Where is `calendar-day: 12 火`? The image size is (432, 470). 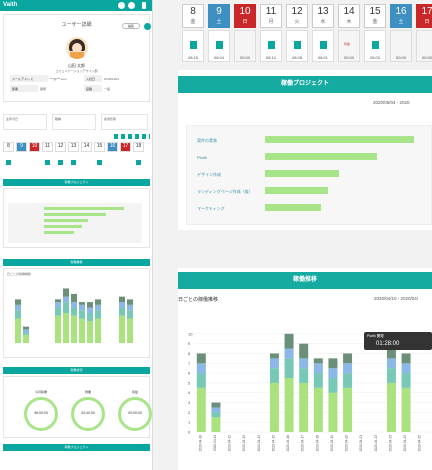 calendar-day: 12 火 is located at coordinates (297, 16).